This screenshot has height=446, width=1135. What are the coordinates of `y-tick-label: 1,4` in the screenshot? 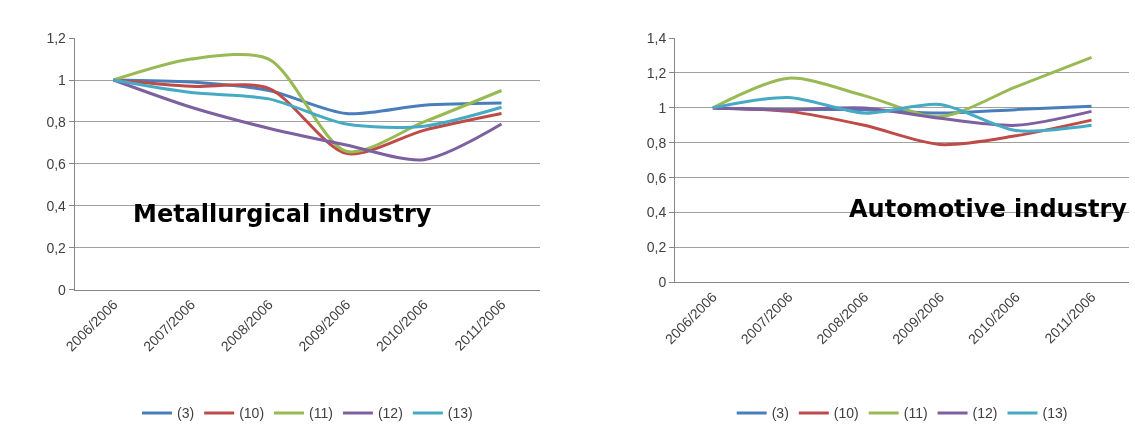 It's located at (656, 38).